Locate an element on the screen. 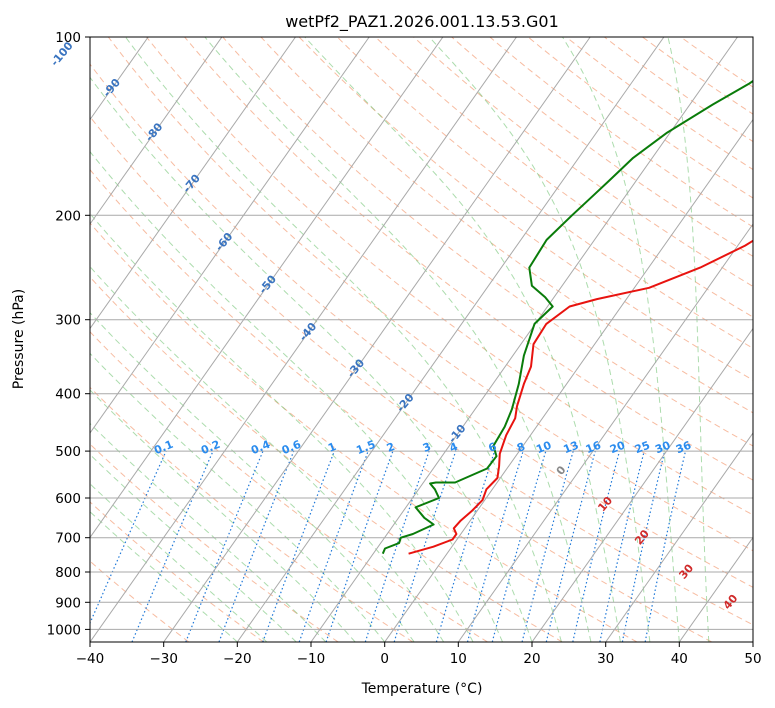  isotherm-label: -50 is located at coordinates (267, 284).